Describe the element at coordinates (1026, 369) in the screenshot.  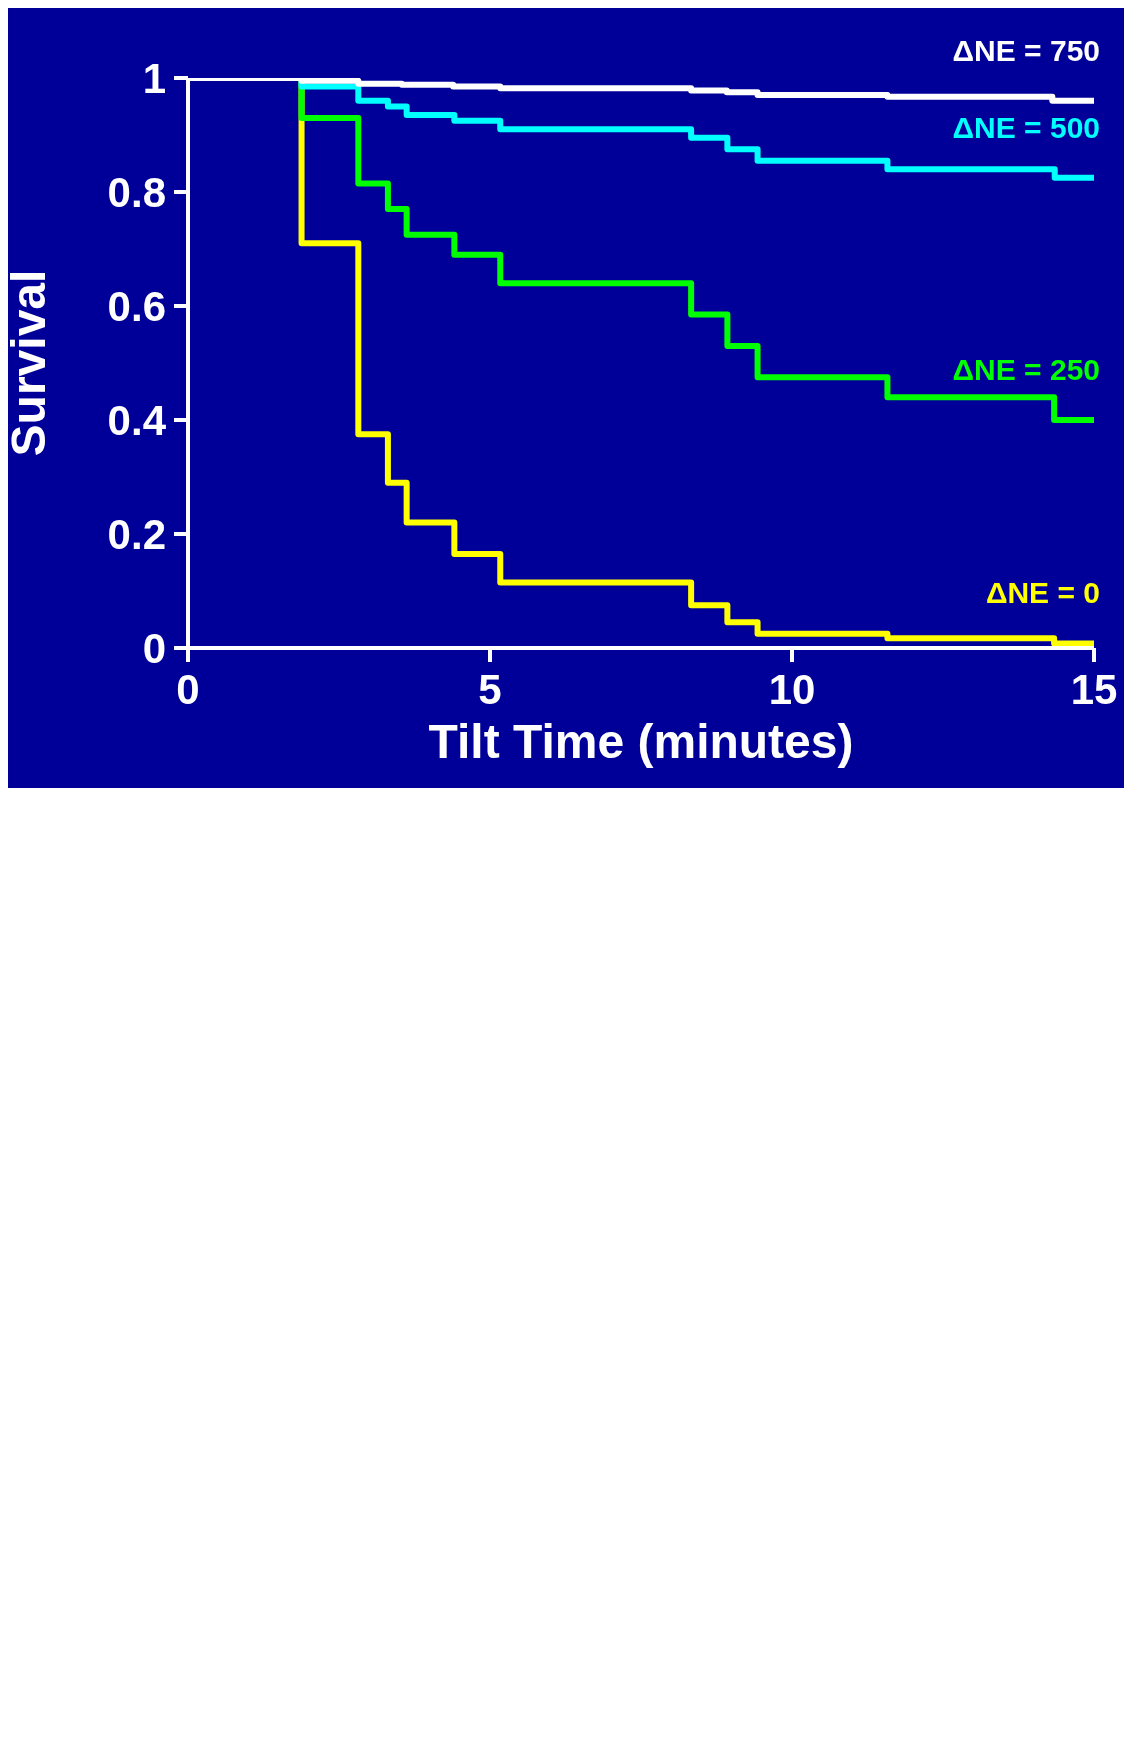
I see `series-label: ΔNE = 250` at that location.